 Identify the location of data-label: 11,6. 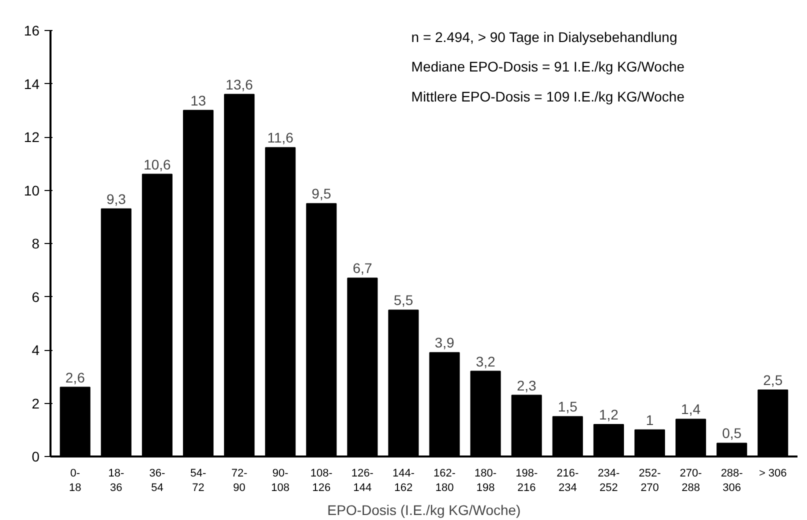
(280, 138).